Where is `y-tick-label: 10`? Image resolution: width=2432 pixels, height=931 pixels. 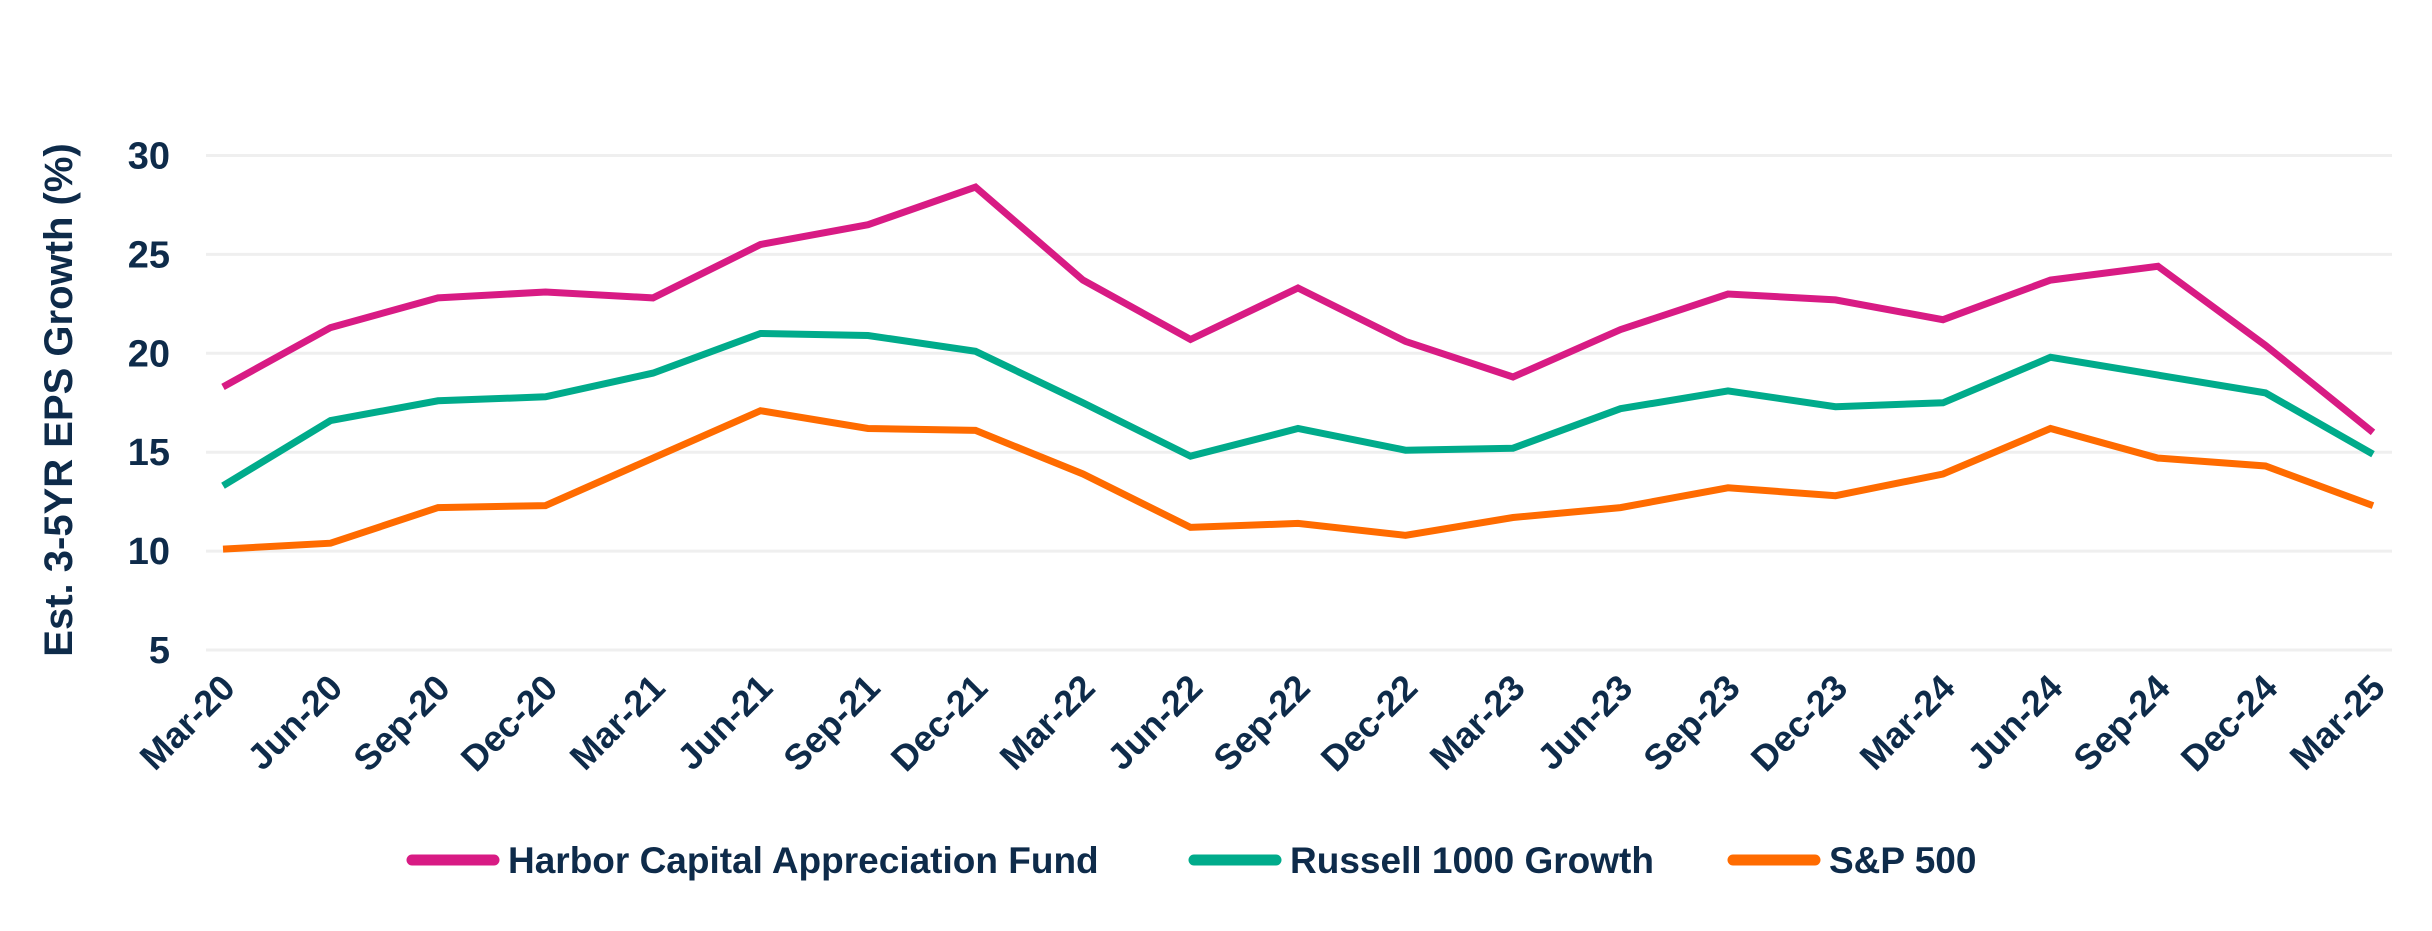
y-tick-label: 10 is located at coordinates (149, 552).